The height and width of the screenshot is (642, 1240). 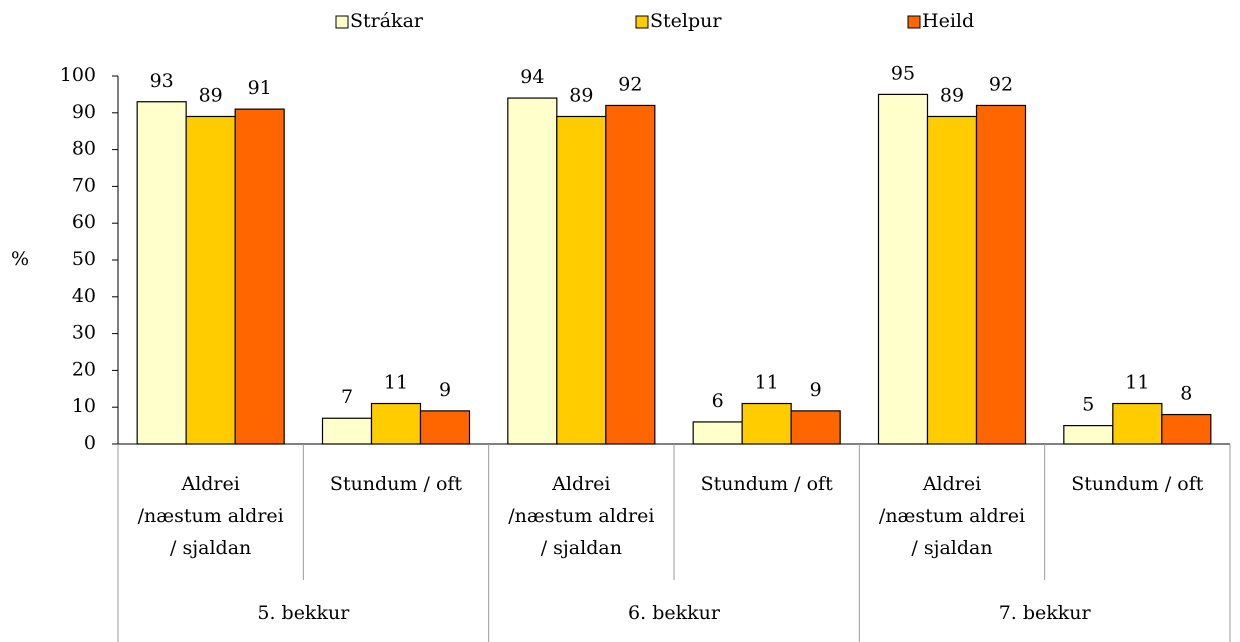 What do you see at coordinates (303, 613) in the screenshot?
I see `group-label: 5. bekkur` at bounding box center [303, 613].